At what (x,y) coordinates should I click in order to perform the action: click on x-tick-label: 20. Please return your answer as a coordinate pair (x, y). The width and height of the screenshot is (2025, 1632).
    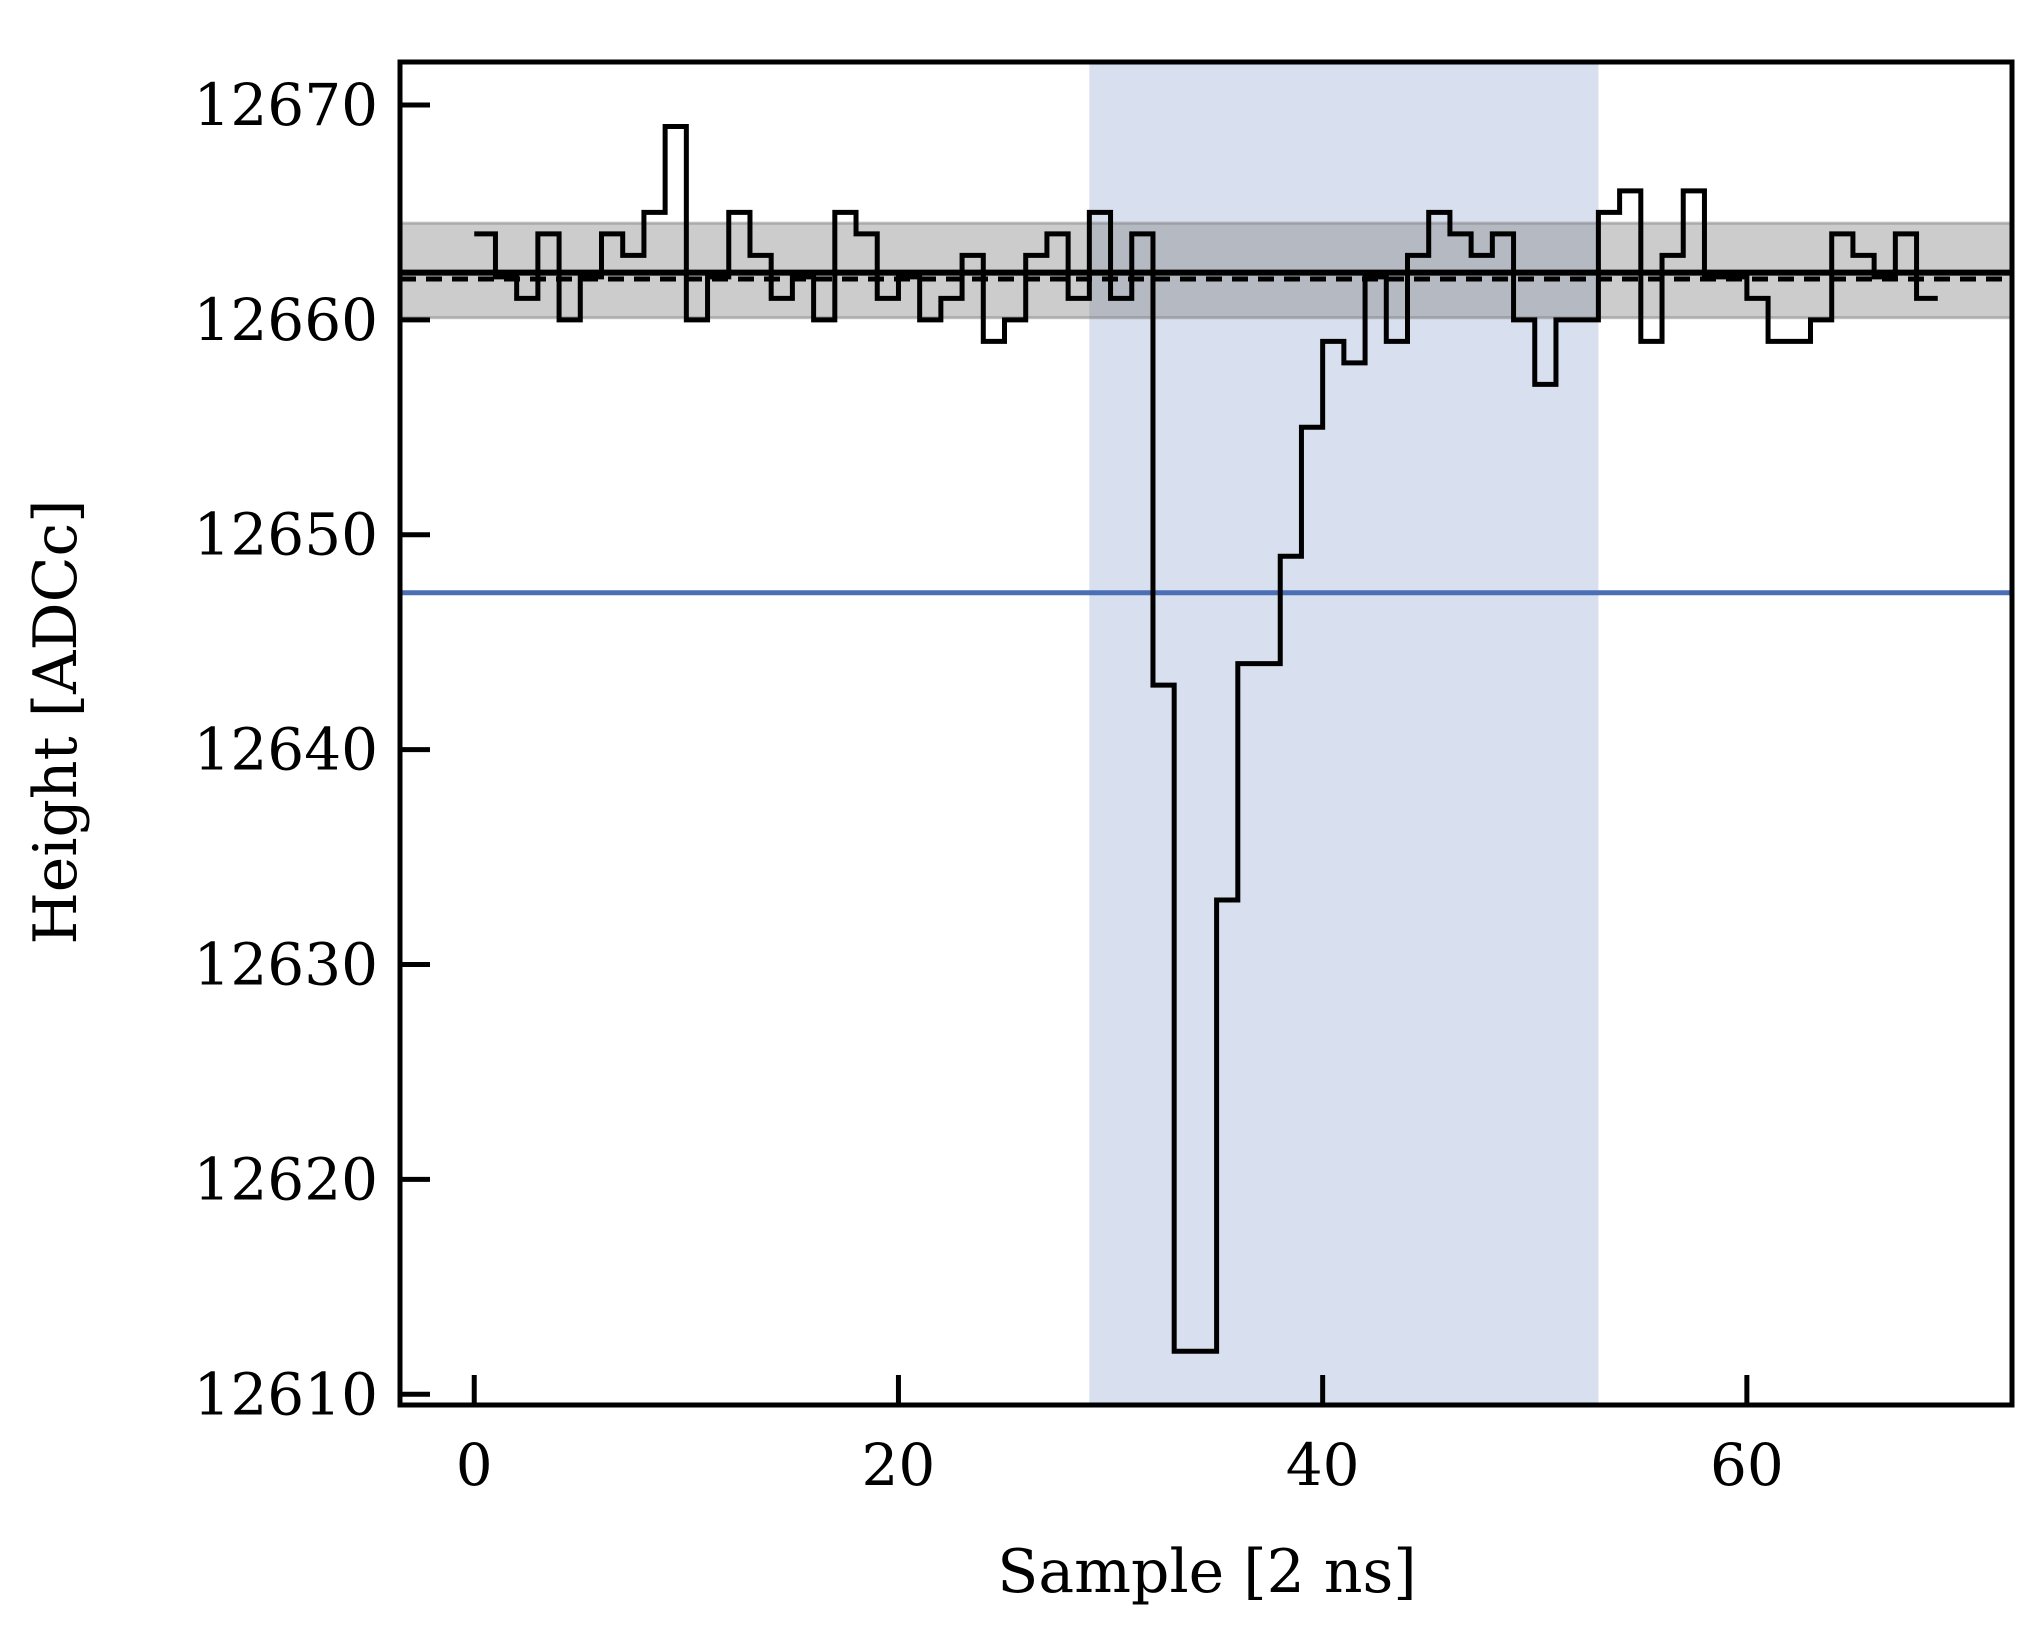
    Looking at the image, I should click on (899, 1465).